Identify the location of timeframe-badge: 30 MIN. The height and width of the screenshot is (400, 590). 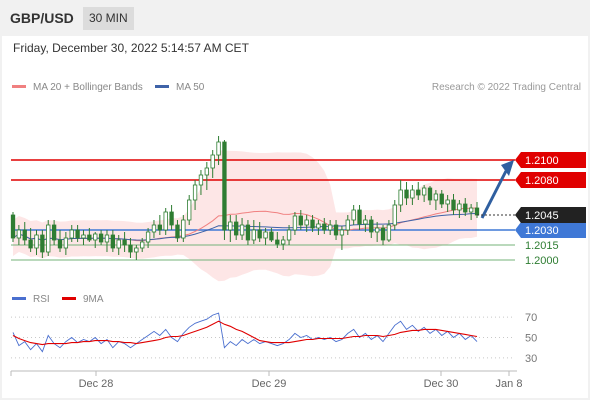
(108, 18).